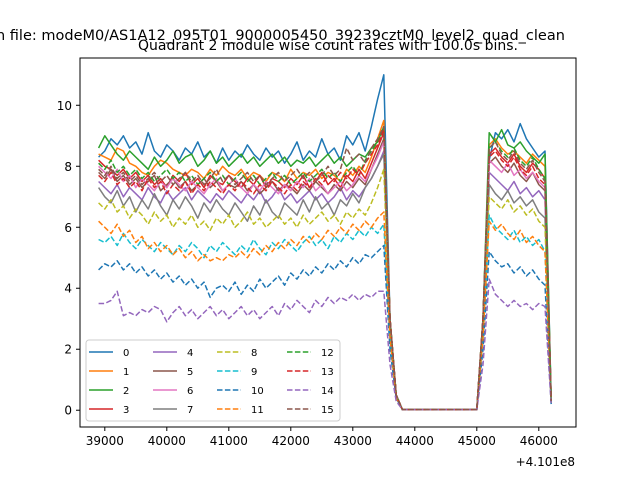  I want to click on legend-label: 4, so click(190, 353).